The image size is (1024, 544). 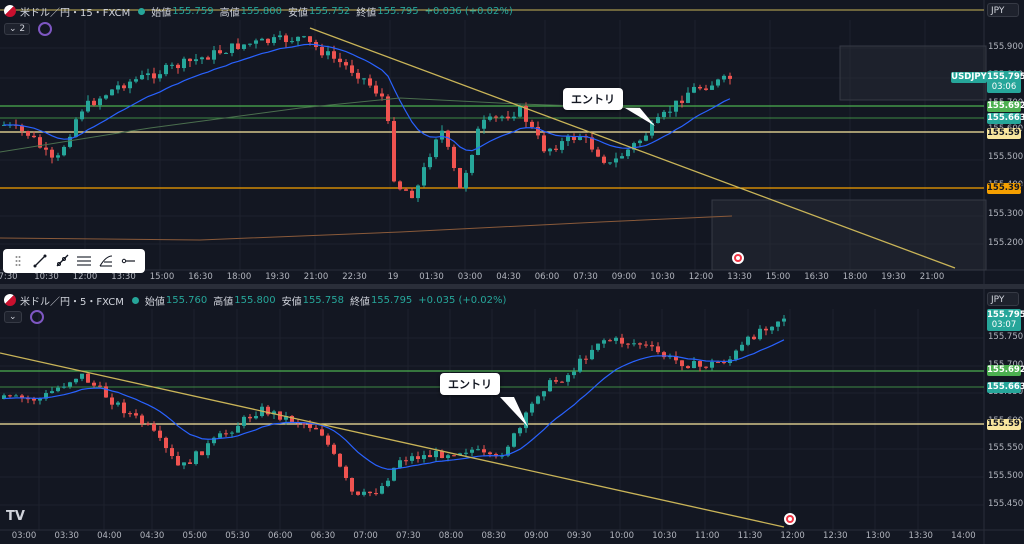 I want to click on horizontal-ray-icon, so click(x=128, y=261).